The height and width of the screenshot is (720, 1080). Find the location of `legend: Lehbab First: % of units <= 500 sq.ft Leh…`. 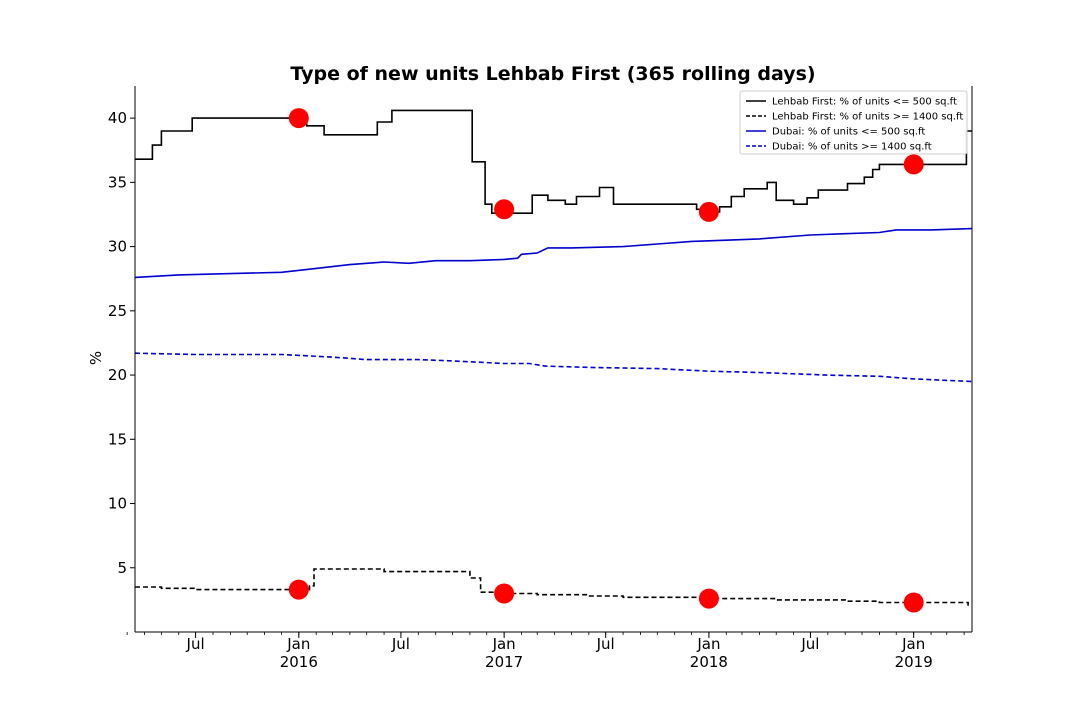

legend: Lehbab First: % of units <= 500 sq.ft Leh… is located at coordinates (853, 122).